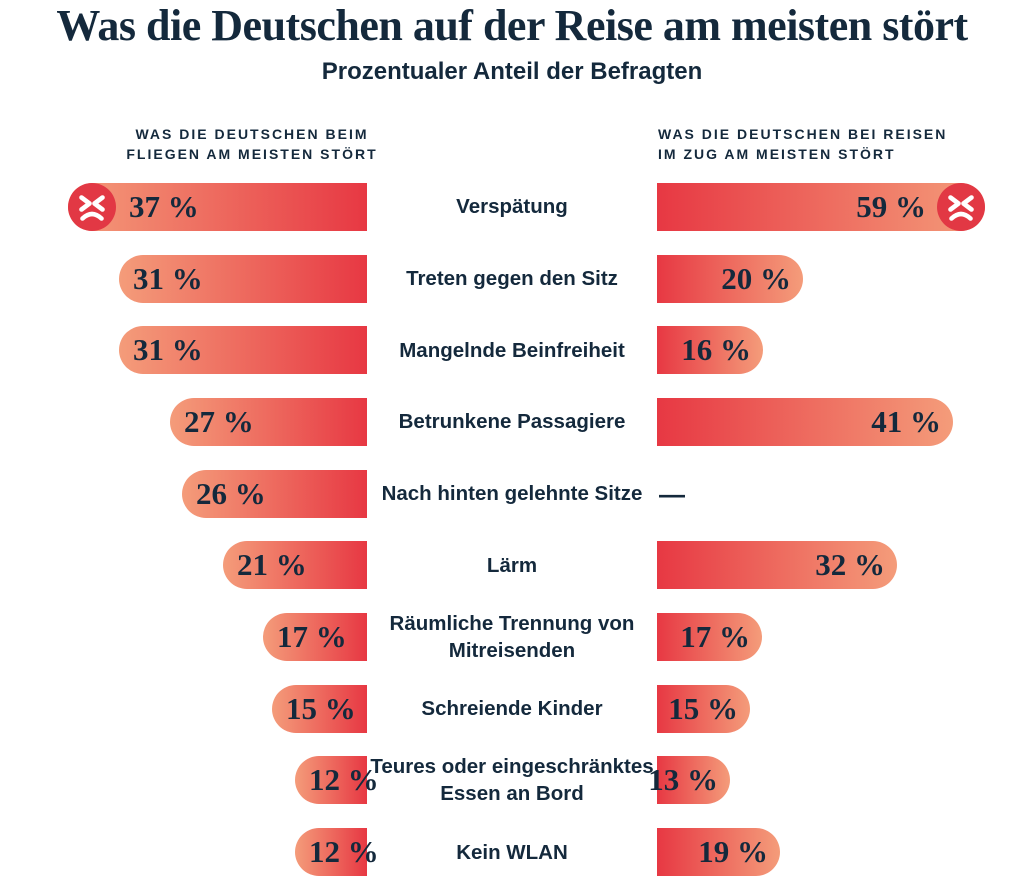  Describe the element at coordinates (672, 493) in the screenshot. I see `no-data-dash: —` at that location.